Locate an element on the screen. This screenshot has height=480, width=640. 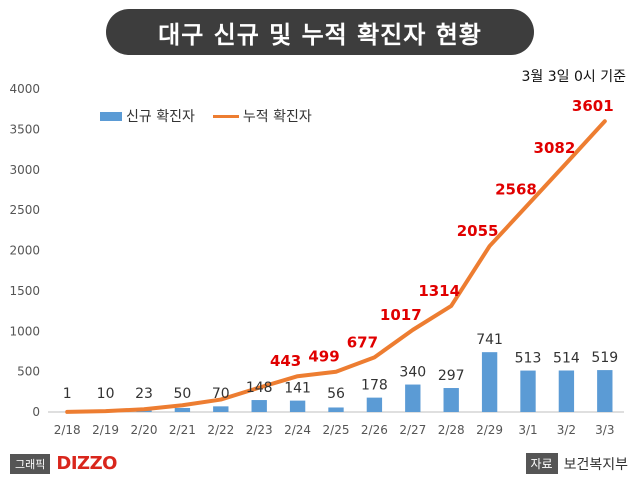
x-tick-label: 2/23 is located at coordinates (259, 430).